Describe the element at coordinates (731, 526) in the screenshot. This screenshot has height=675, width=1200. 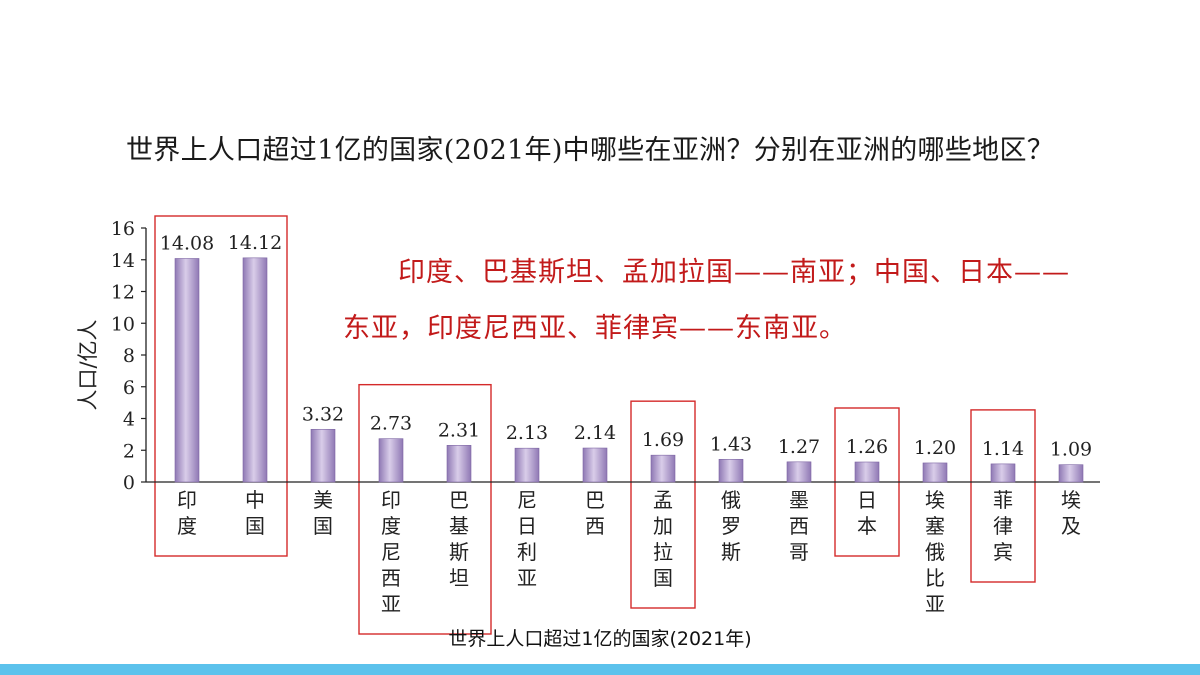
I see `category-label: 俄罗斯` at that location.